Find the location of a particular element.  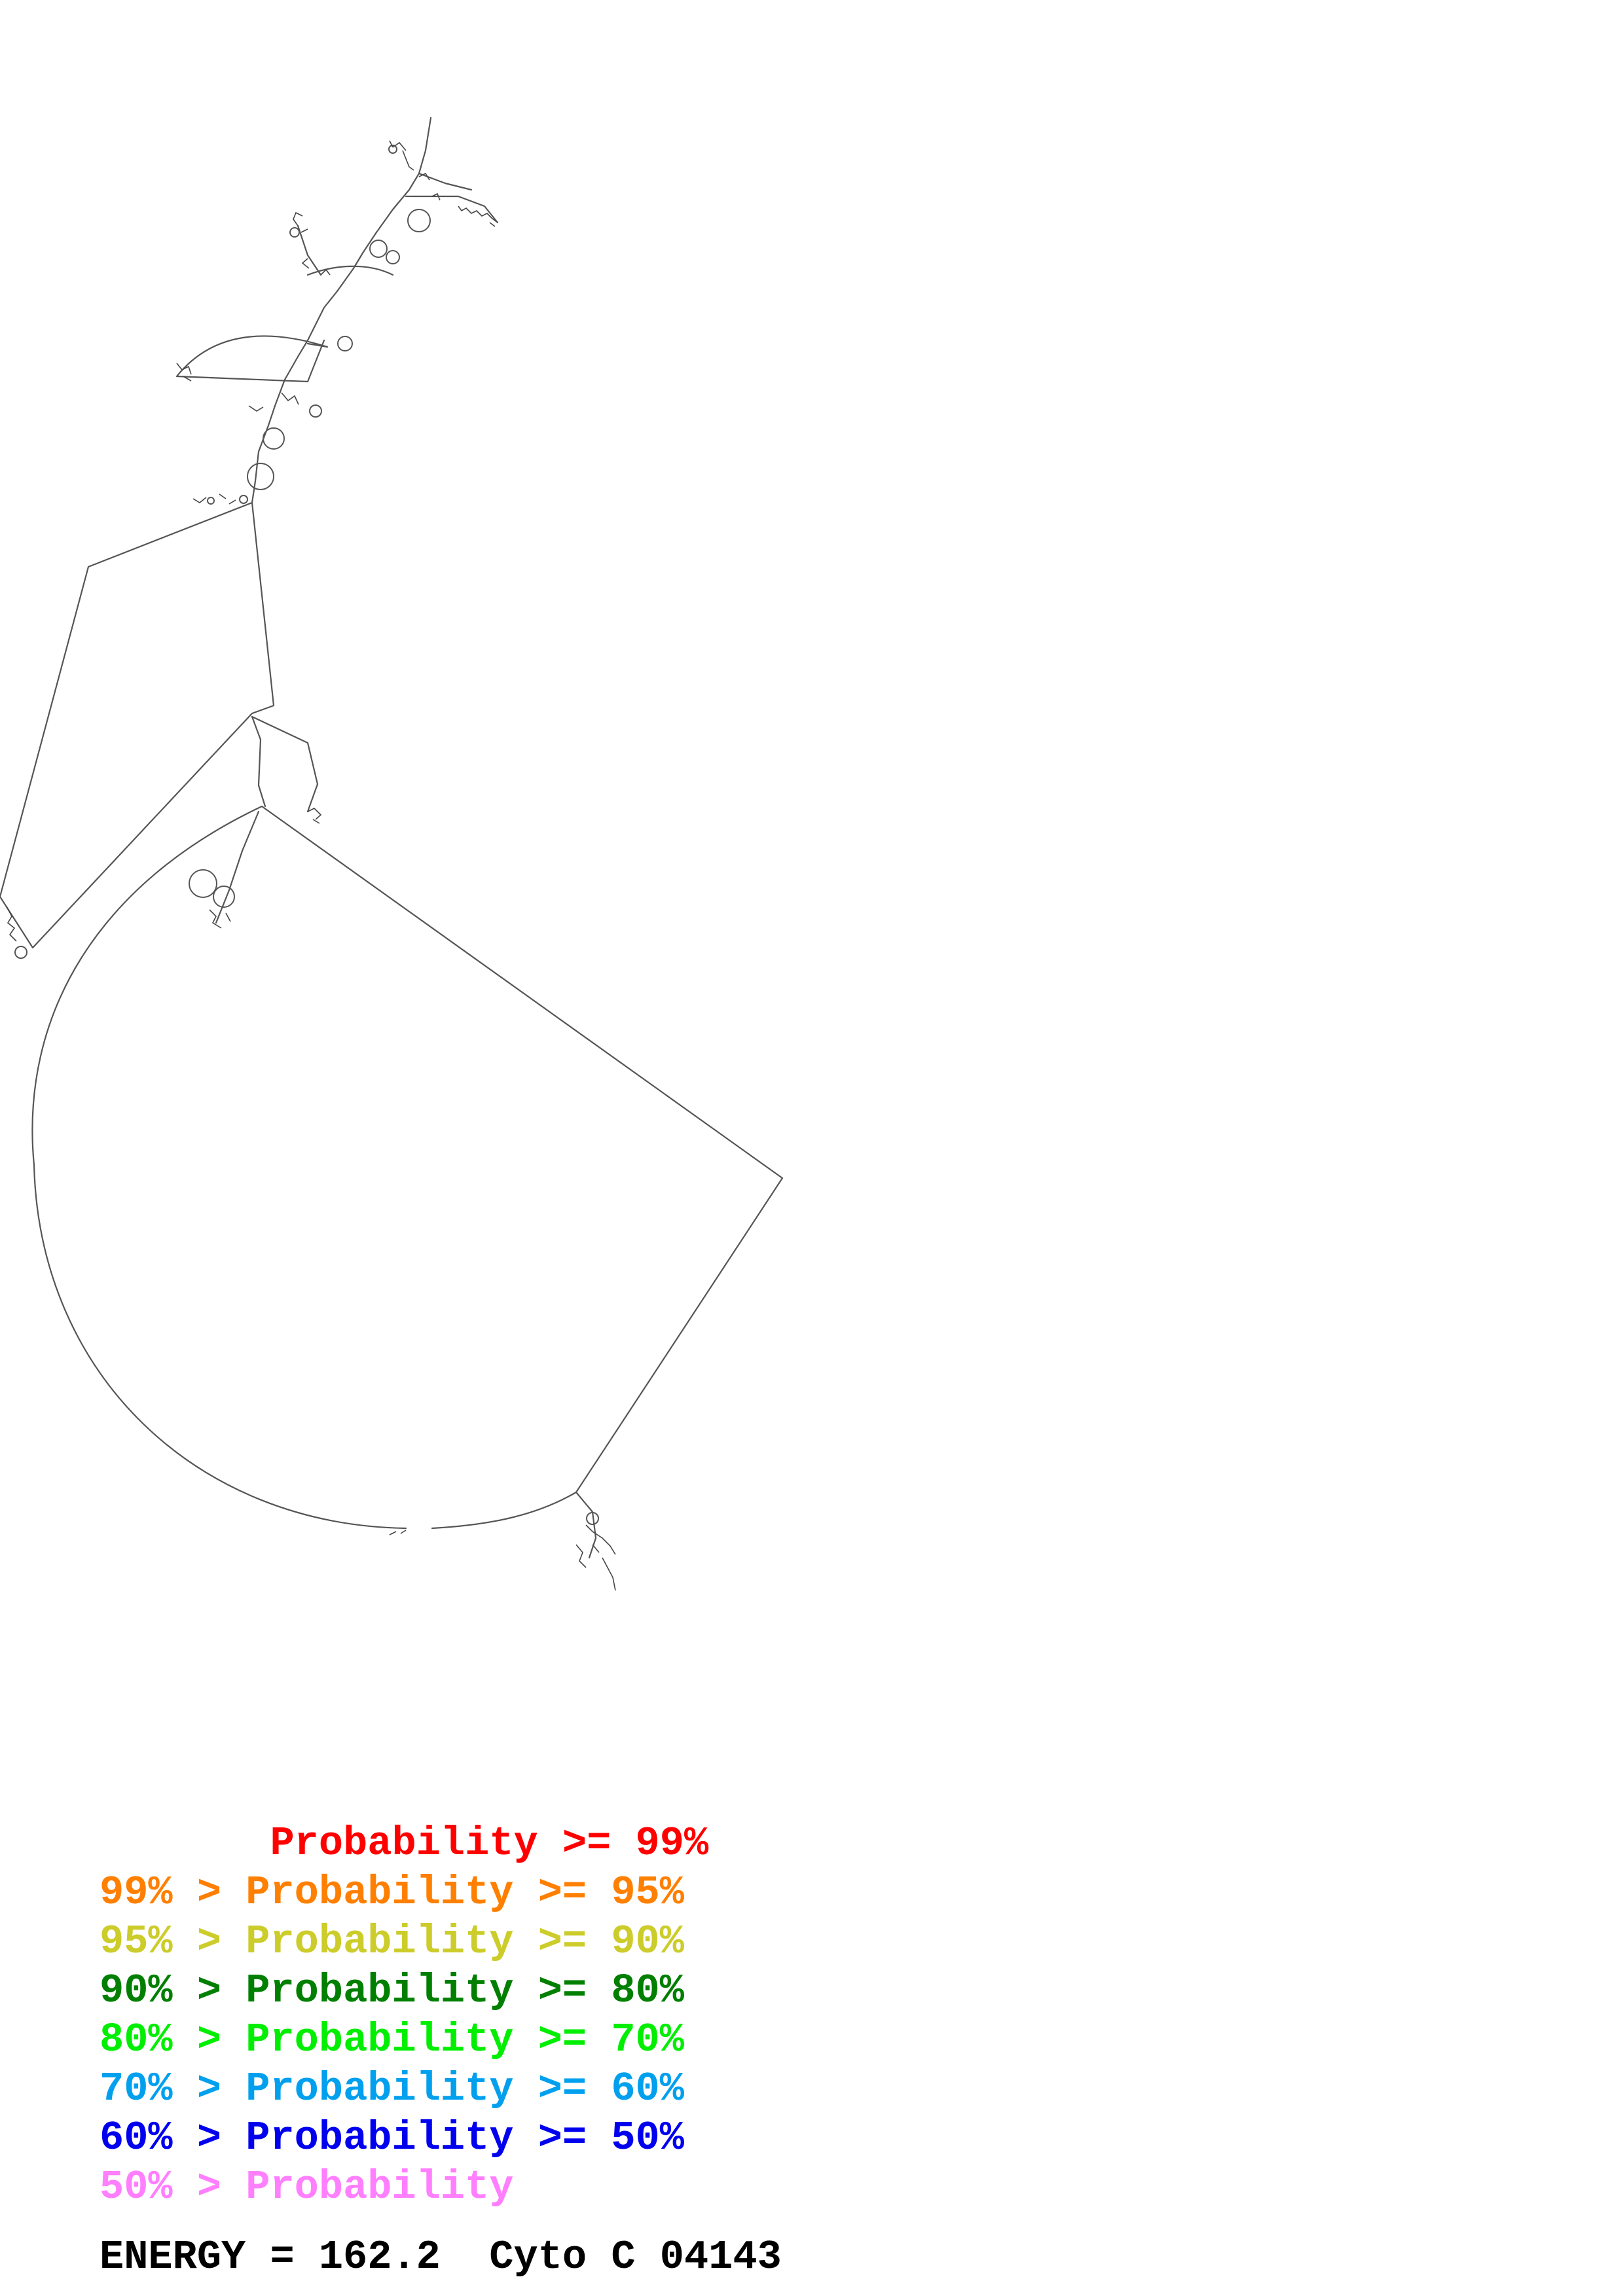

legend-item-label: Probability >= 99% is located at coordinates (489, 1843).